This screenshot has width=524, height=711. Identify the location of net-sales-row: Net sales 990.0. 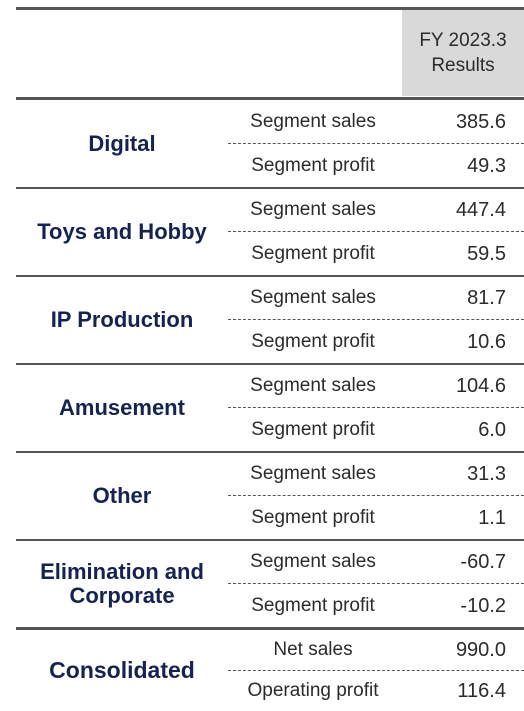
(376, 650).